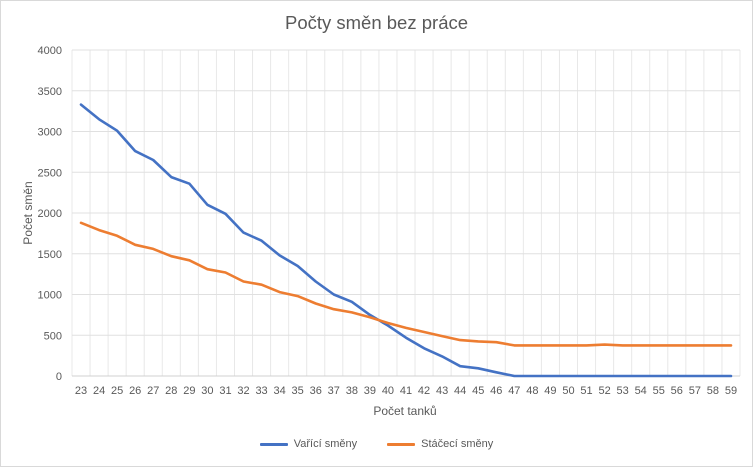  What do you see at coordinates (641, 391) in the screenshot?
I see `x-tick-label: 54` at bounding box center [641, 391].